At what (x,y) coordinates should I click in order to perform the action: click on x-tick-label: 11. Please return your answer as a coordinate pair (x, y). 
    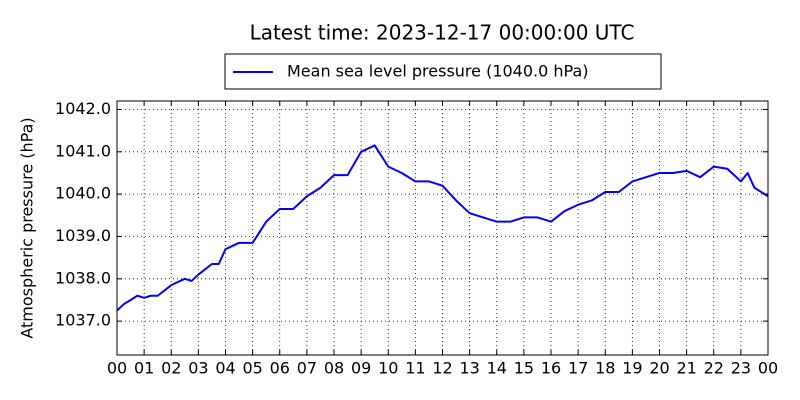
    Looking at the image, I should click on (415, 368).